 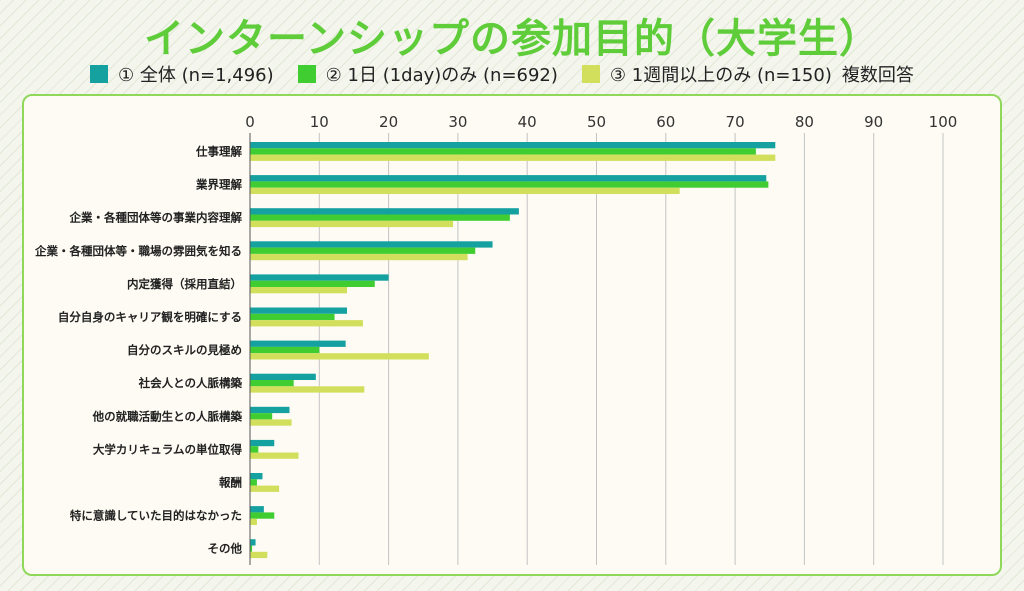 What do you see at coordinates (196, 75) in the screenshot?
I see `legend-label-all: ① 全体 (n=1,496)` at bounding box center [196, 75].